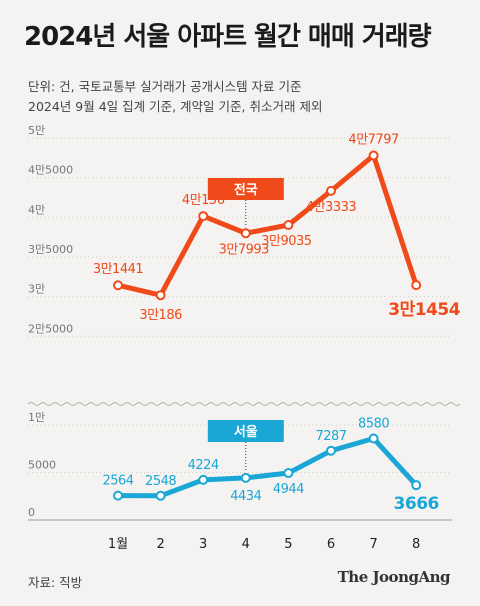 This screenshot has height=606, width=480. I want to click on x-tick-label: 2, so click(160, 544).